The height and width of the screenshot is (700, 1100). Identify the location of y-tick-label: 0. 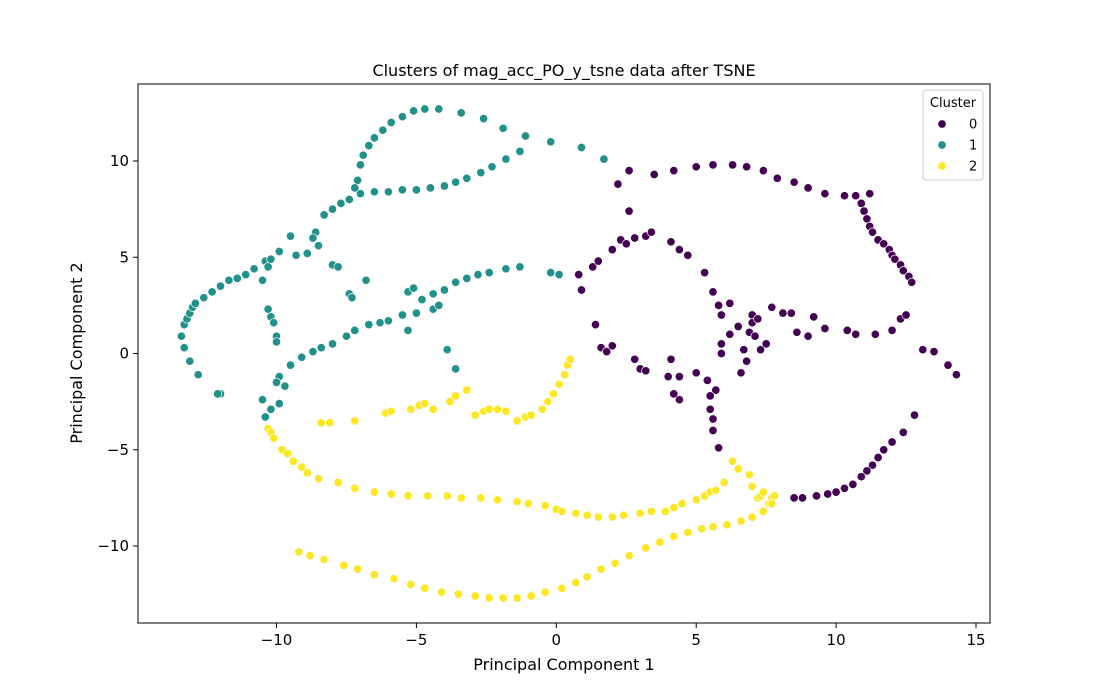
(124, 354).